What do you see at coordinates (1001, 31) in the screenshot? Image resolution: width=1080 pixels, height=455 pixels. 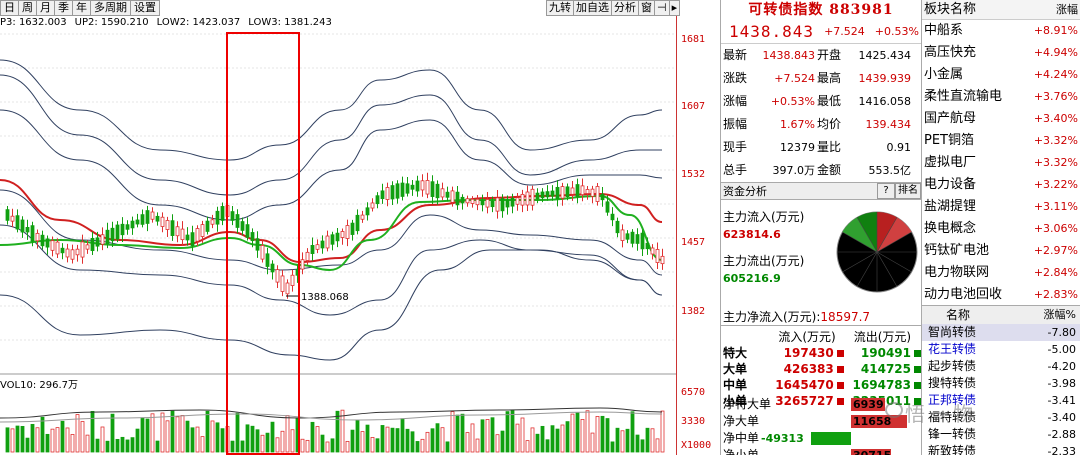 I see `sector-row-0: 中船系 +8.91%` at bounding box center [1001, 31].